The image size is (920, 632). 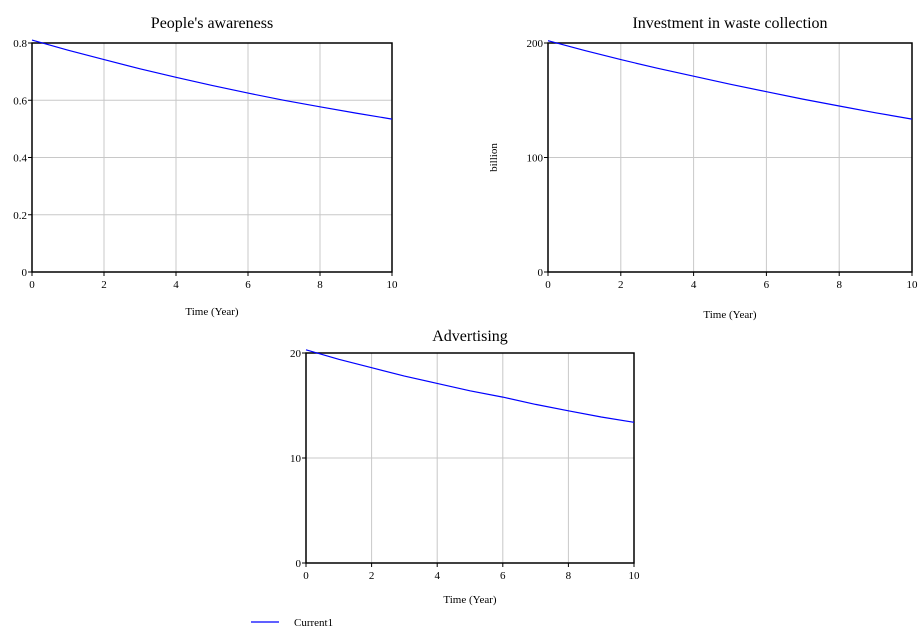 What do you see at coordinates (296, 459) in the screenshot?
I see `y-tick-label: 10` at bounding box center [296, 459].